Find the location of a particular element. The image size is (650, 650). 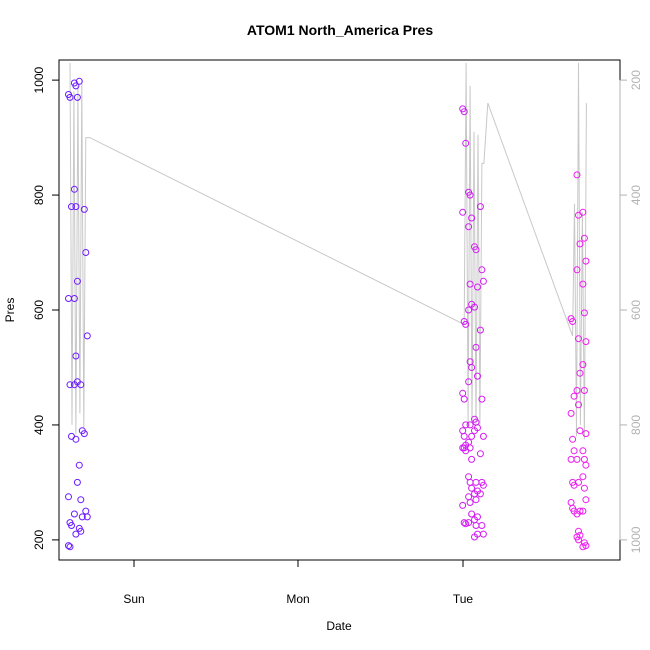

y-axis-left: 200 400 600 800 1000 is located at coordinates (46, 308).